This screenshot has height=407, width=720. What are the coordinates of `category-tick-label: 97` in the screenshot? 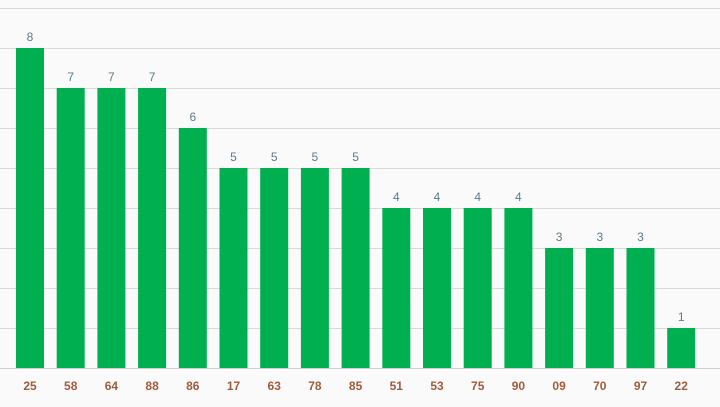 It's located at (641, 386).